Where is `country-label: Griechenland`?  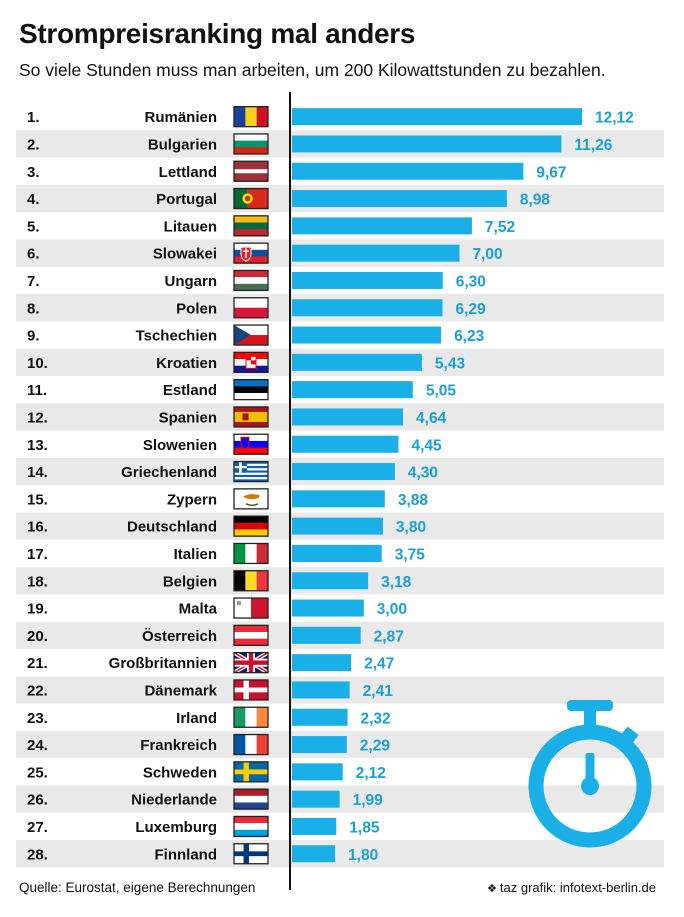
country-label: Griechenland is located at coordinates (169, 472).